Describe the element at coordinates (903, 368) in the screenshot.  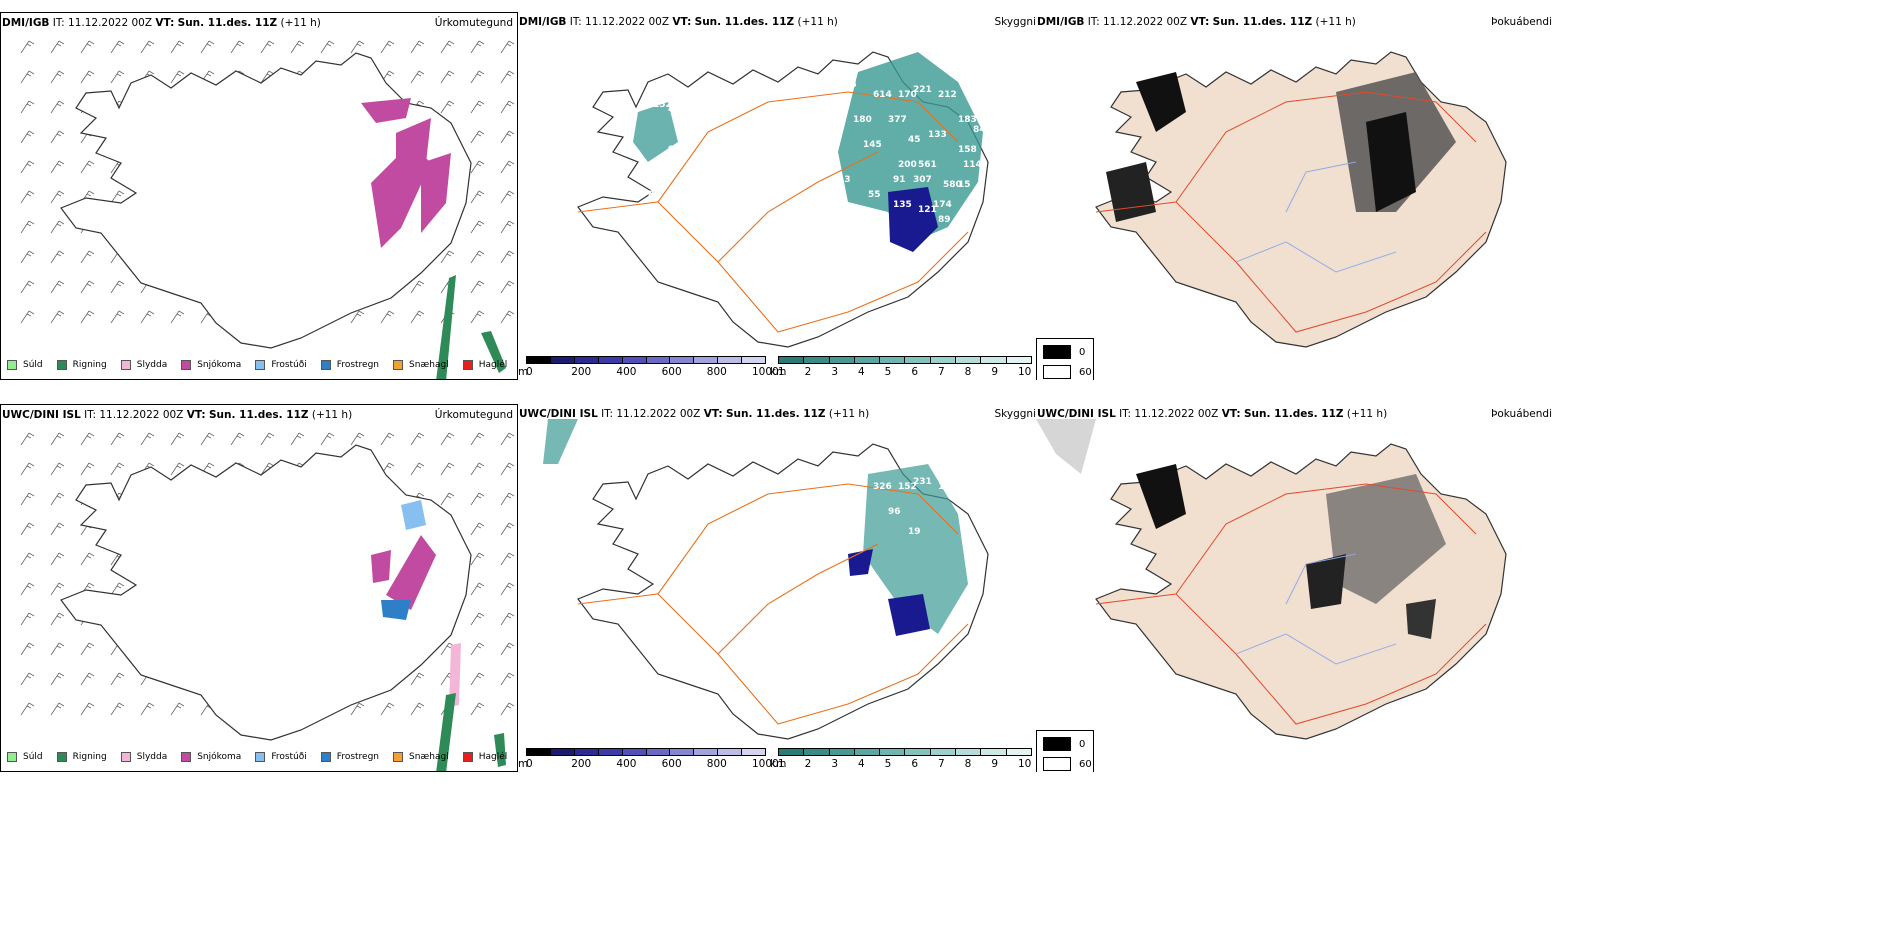
I see `visibility-colorbar: km 1 2 3 4 5 6 7 8 9 10` at that location.